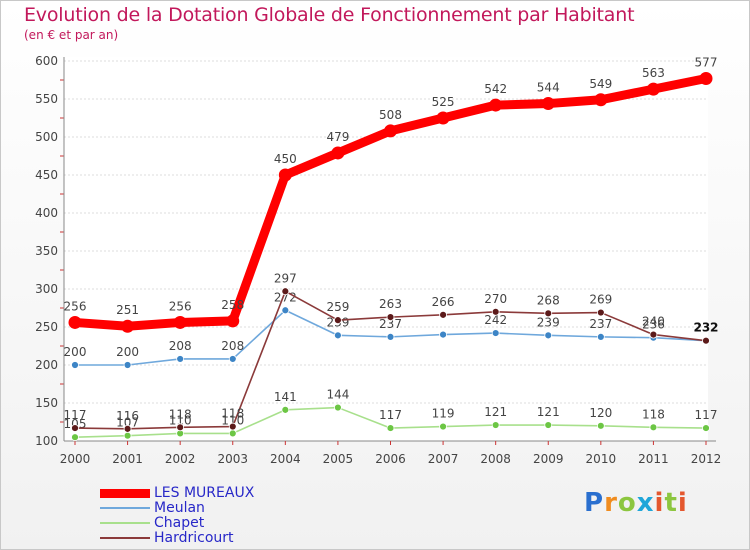  Describe the element at coordinates (495, 459) in the screenshot. I see `x-tick-label: 2008` at that location.